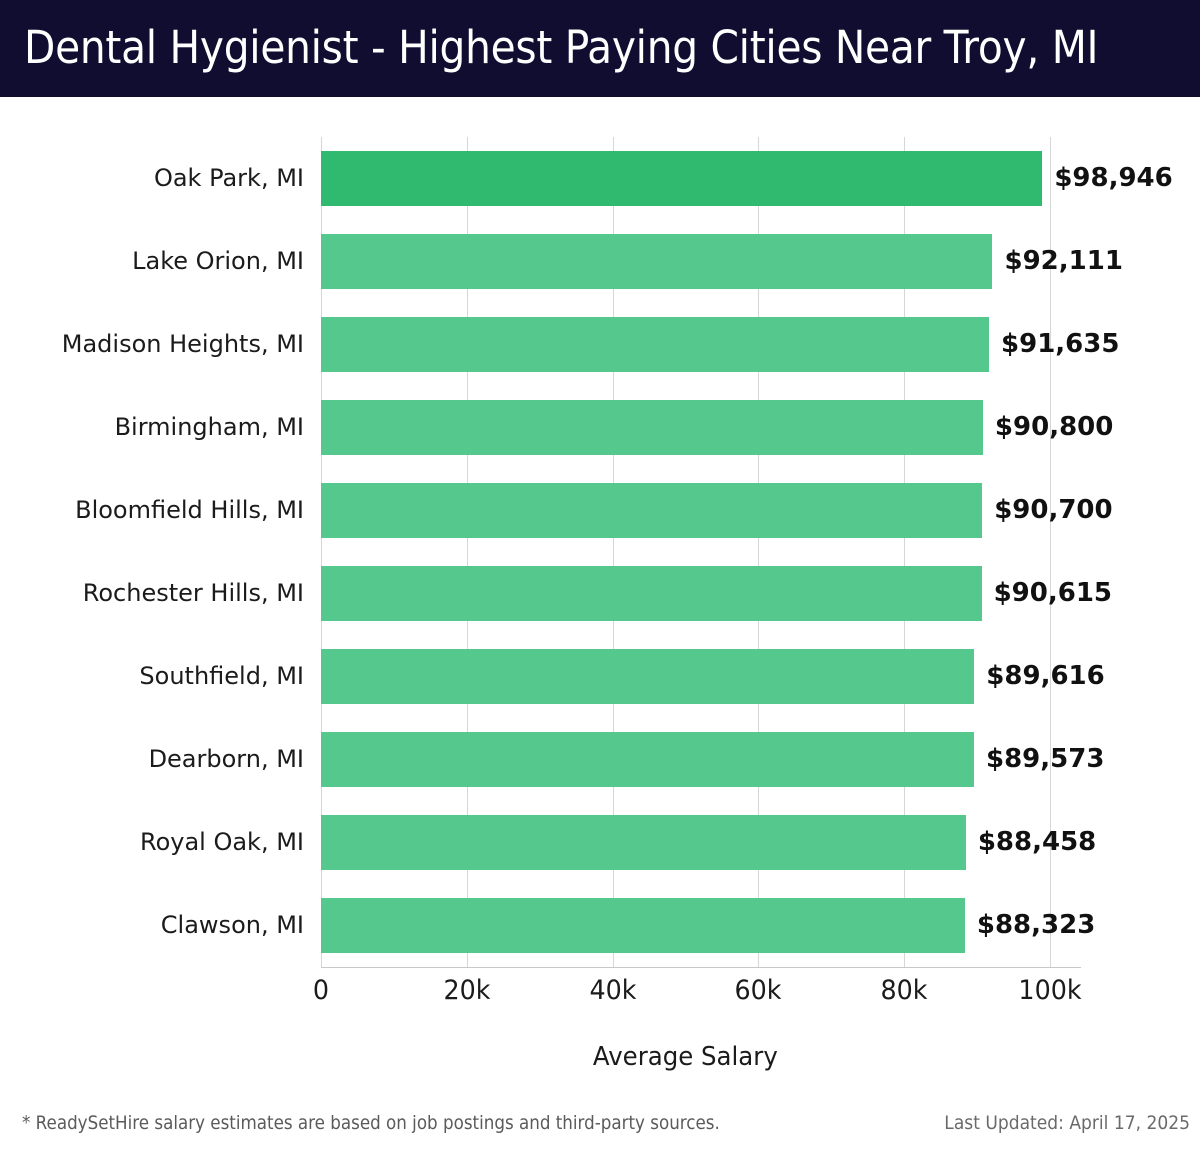 The height and width of the screenshot is (1158, 1200). I want to click on bar-row: $90,700, so click(717, 510).